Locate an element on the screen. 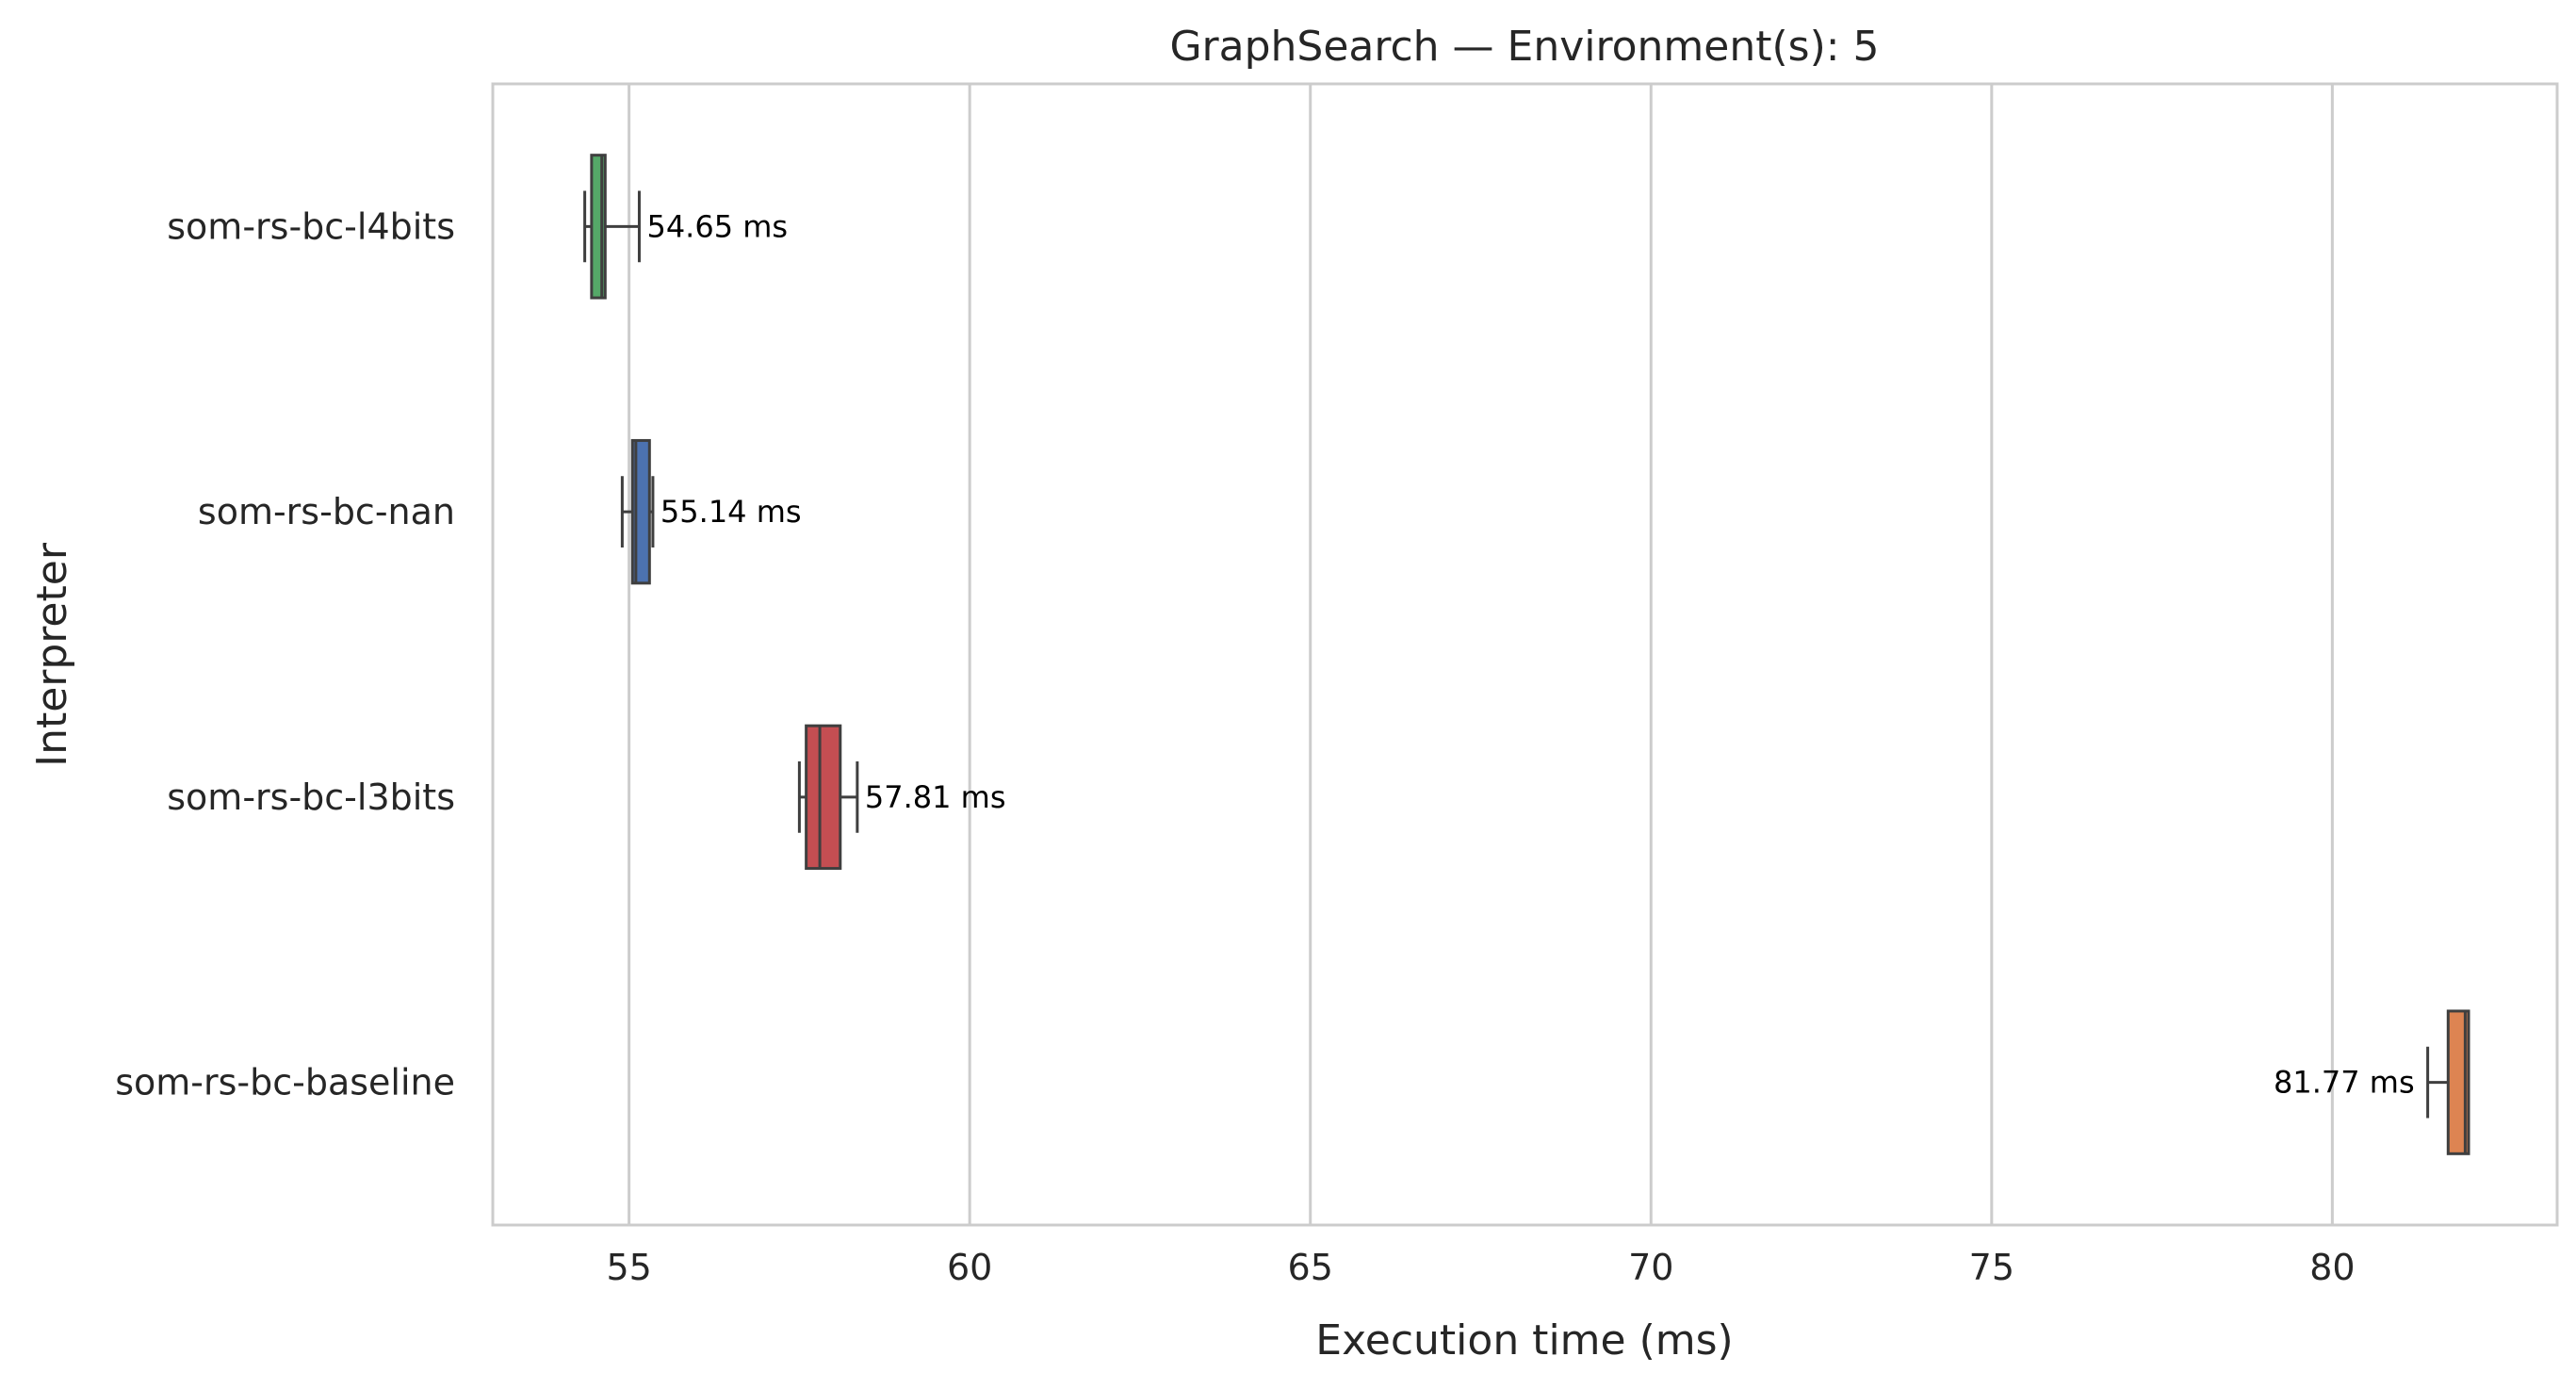  box-som-rs-bc-l3bits is located at coordinates (828, 798).